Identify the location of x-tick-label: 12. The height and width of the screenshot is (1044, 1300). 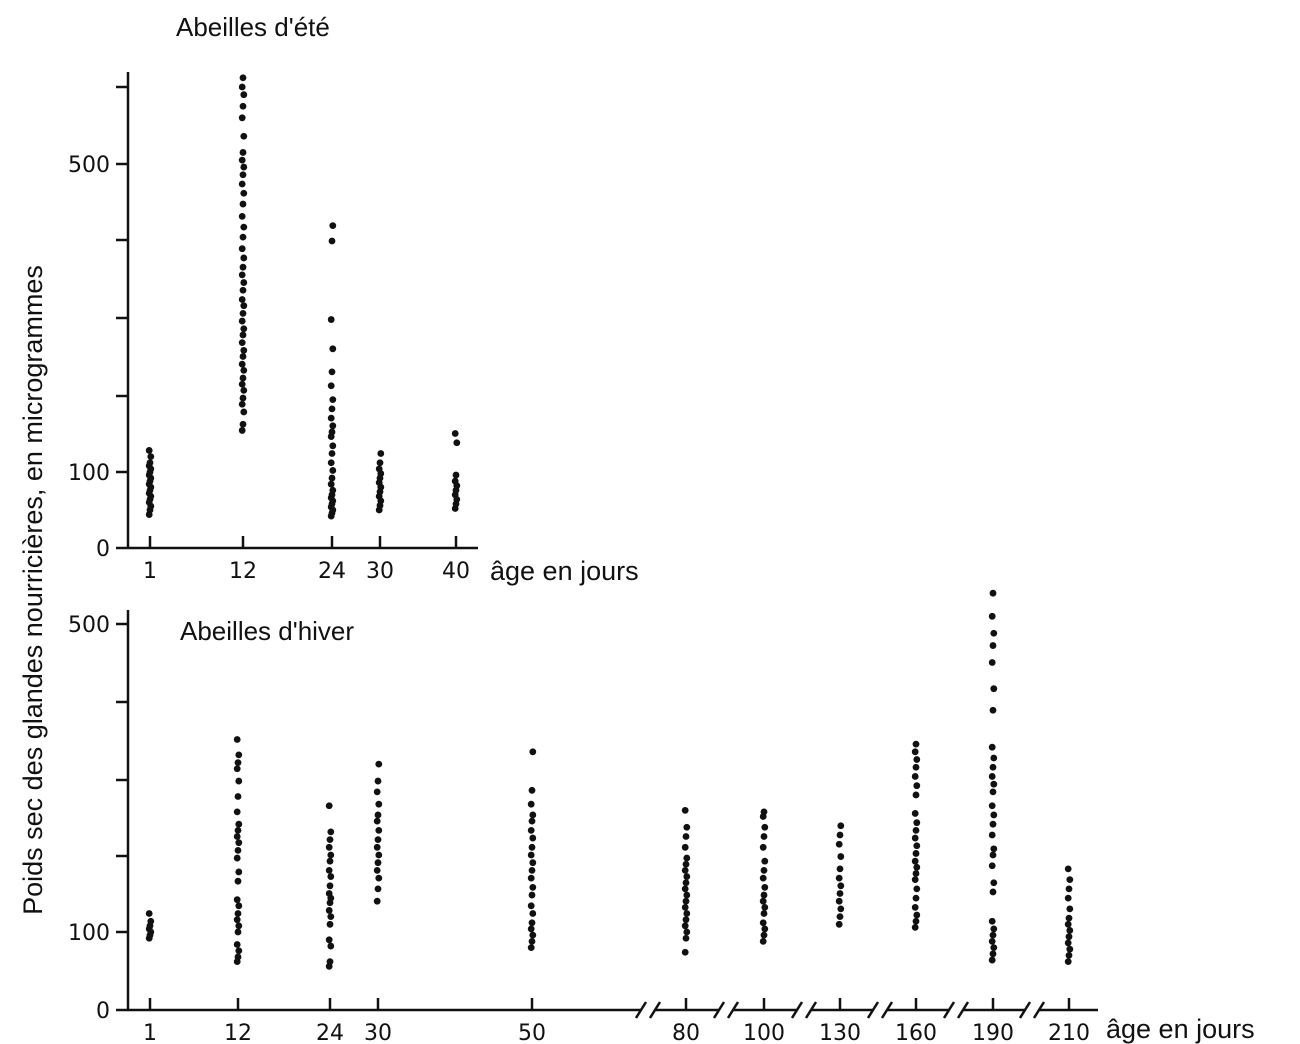
(243, 571).